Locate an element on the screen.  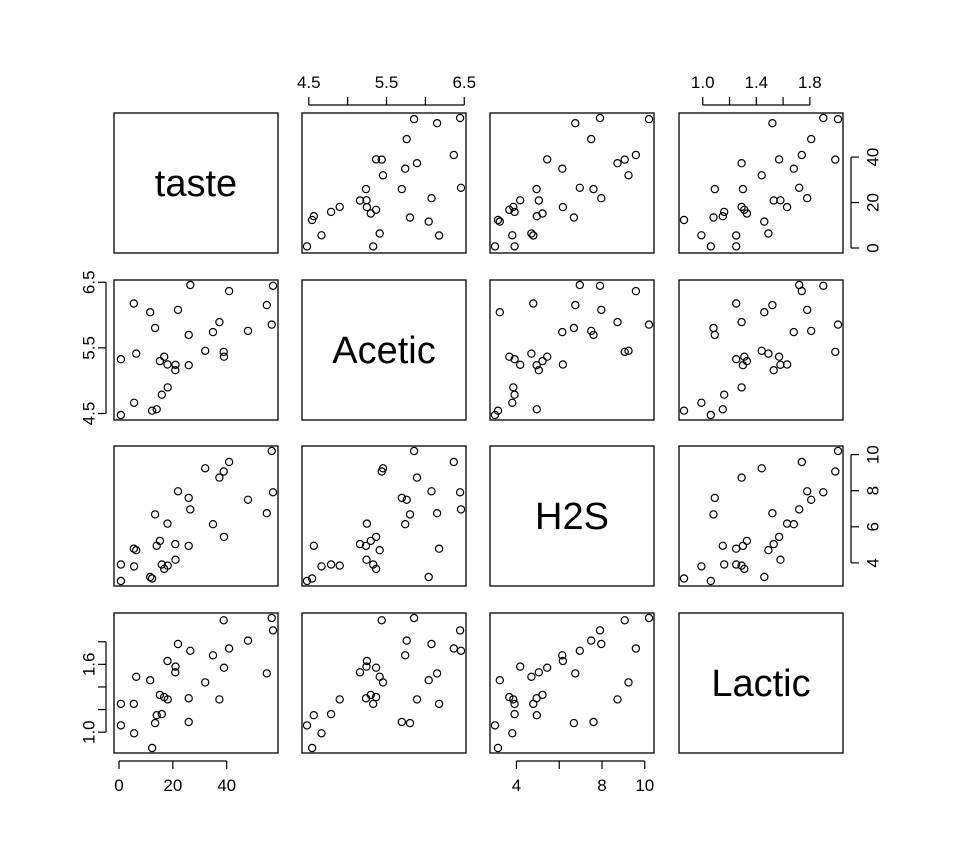
panel-h2s-vs-lactic is located at coordinates (761, 516).